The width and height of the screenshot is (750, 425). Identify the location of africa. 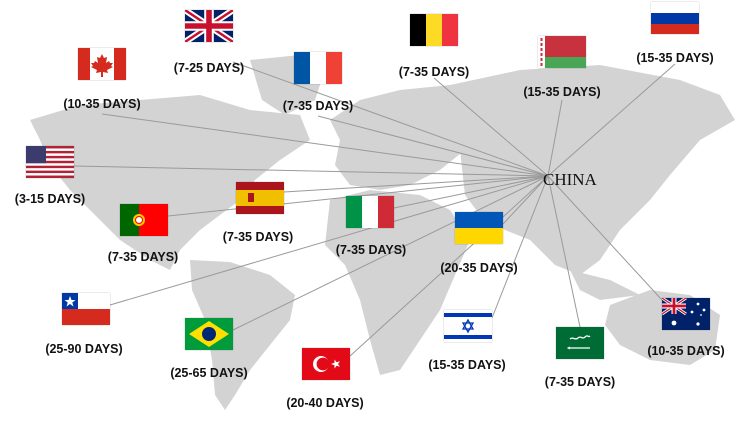
(397, 282).